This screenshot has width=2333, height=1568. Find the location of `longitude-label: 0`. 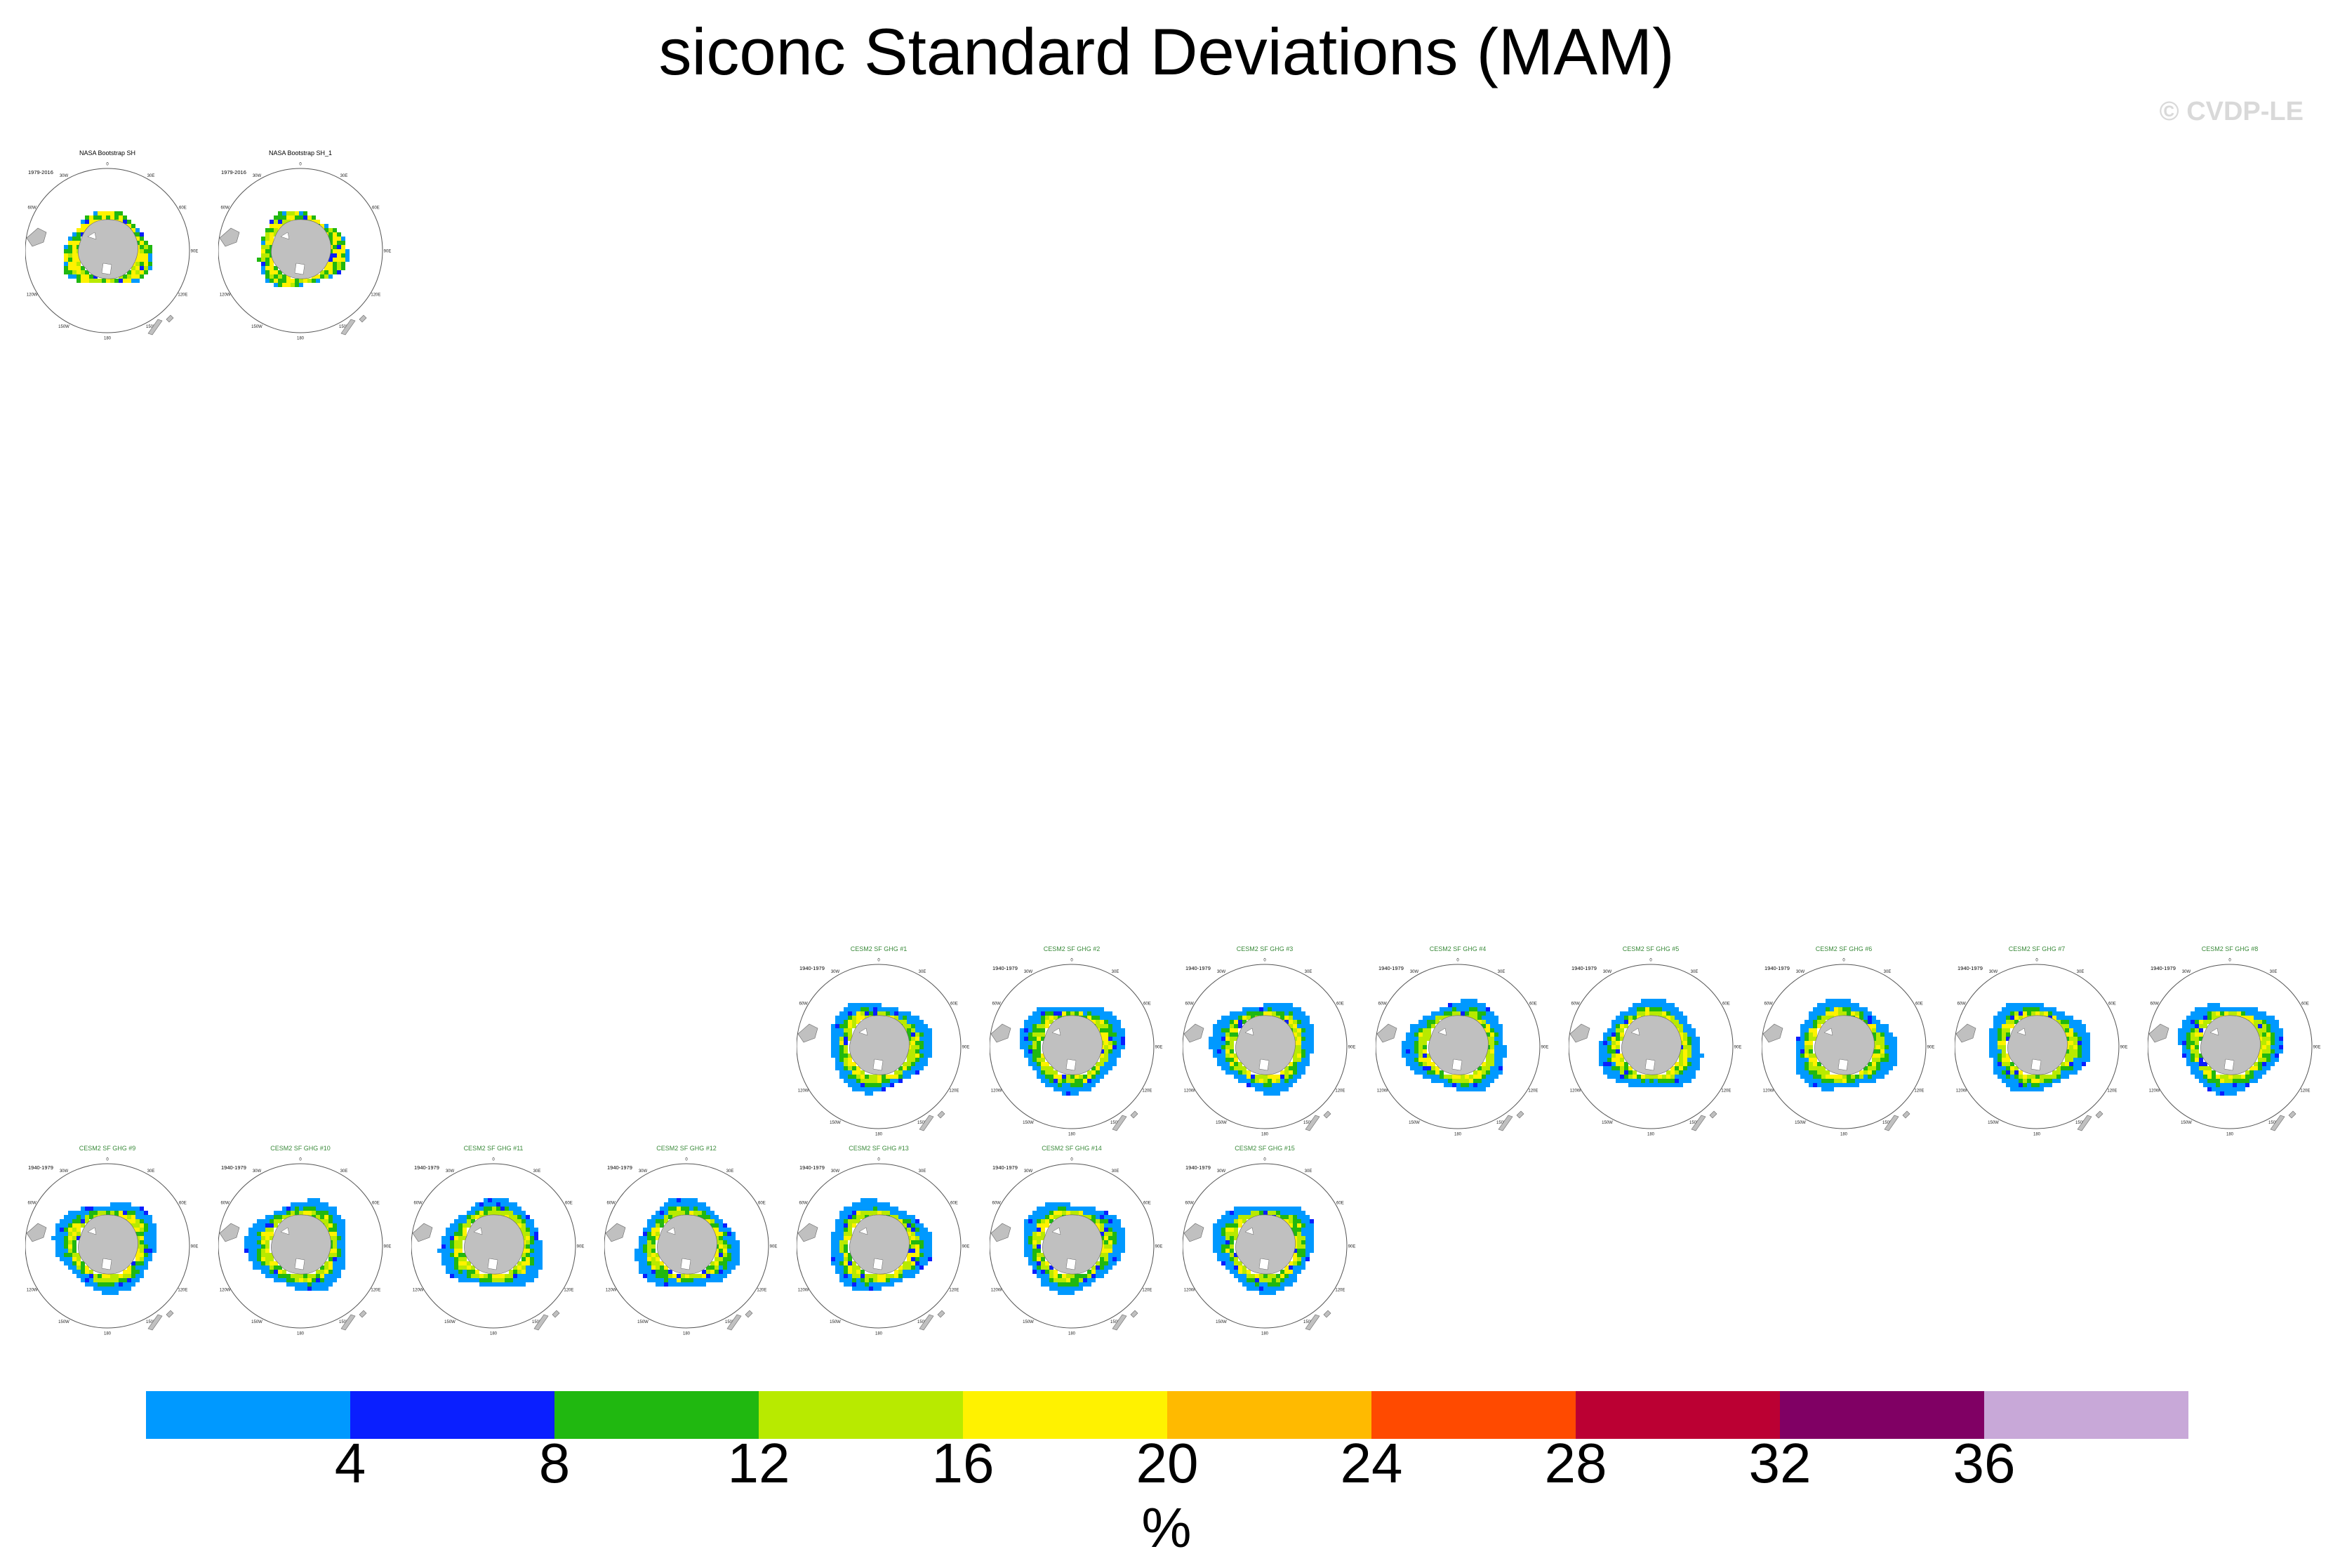

longitude-label: 0 is located at coordinates (1457, 961).